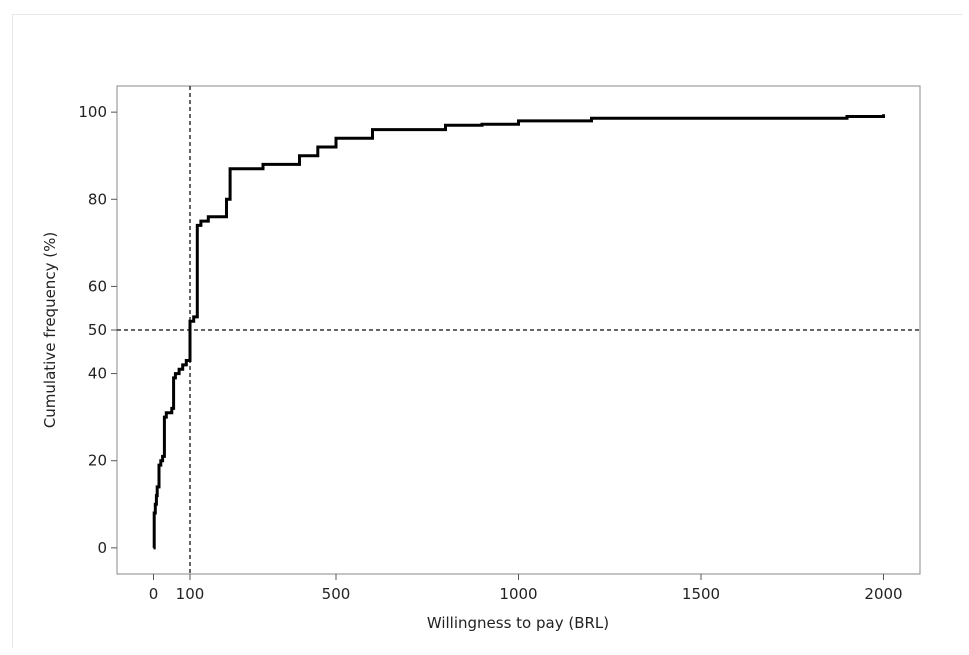 This screenshot has height=655, width=969. What do you see at coordinates (102, 548) in the screenshot?
I see `y-tick-label: 0` at bounding box center [102, 548].